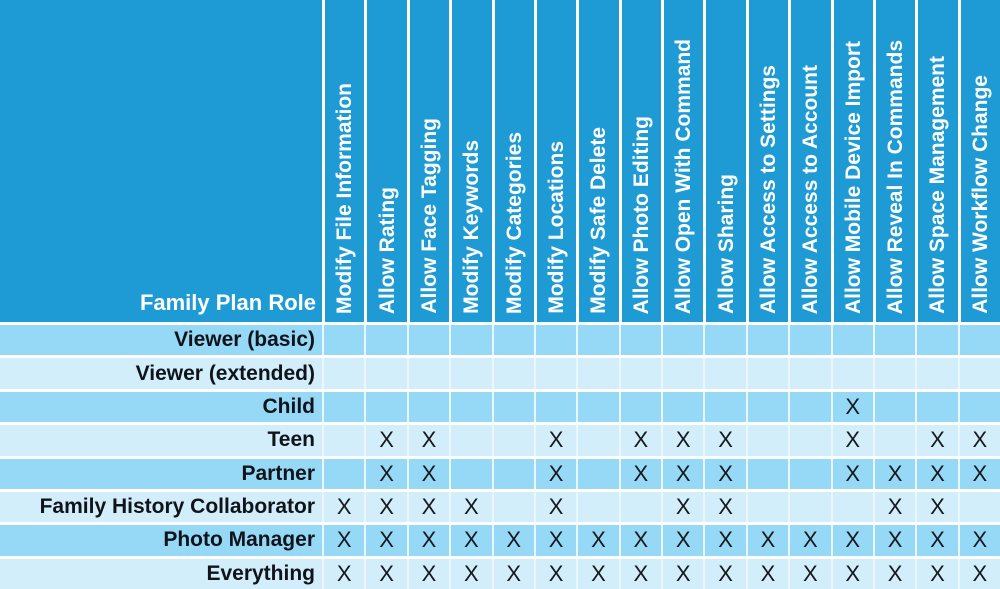  Describe the element at coordinates (599, 220) in the screenshot. I see `column-header-label: Modify Safe Delete` at that location.